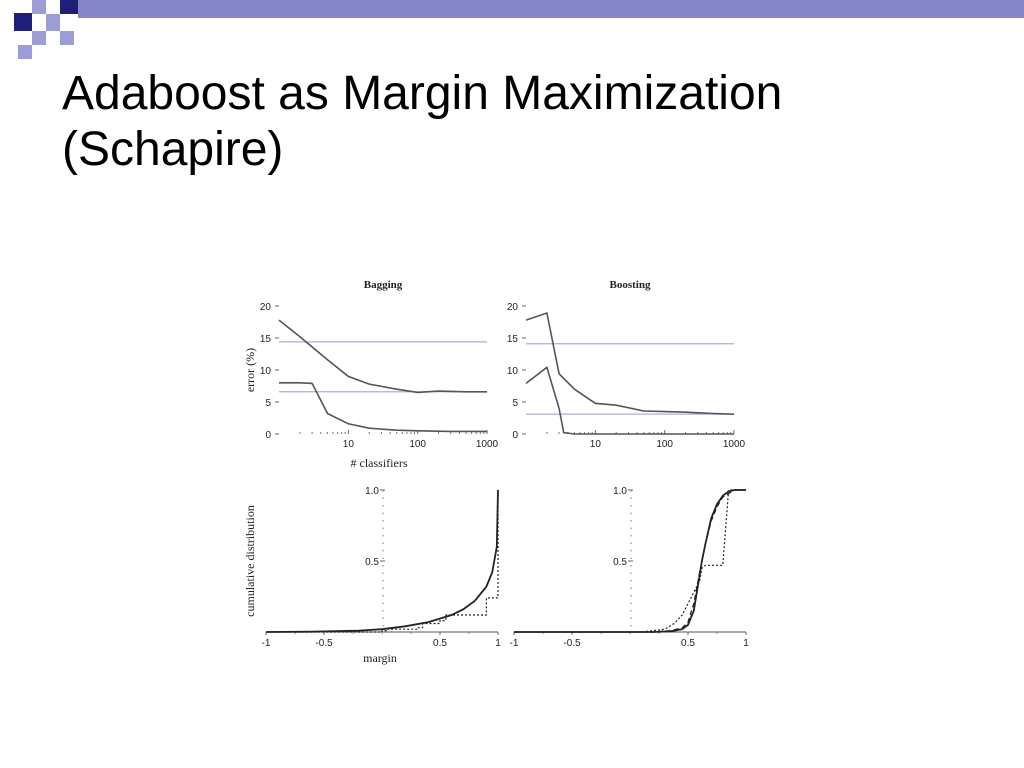 The height and width of the screenshot is (768, 1024). I want to click on boosting-error-ytick-label: 15, so click(513, 339).